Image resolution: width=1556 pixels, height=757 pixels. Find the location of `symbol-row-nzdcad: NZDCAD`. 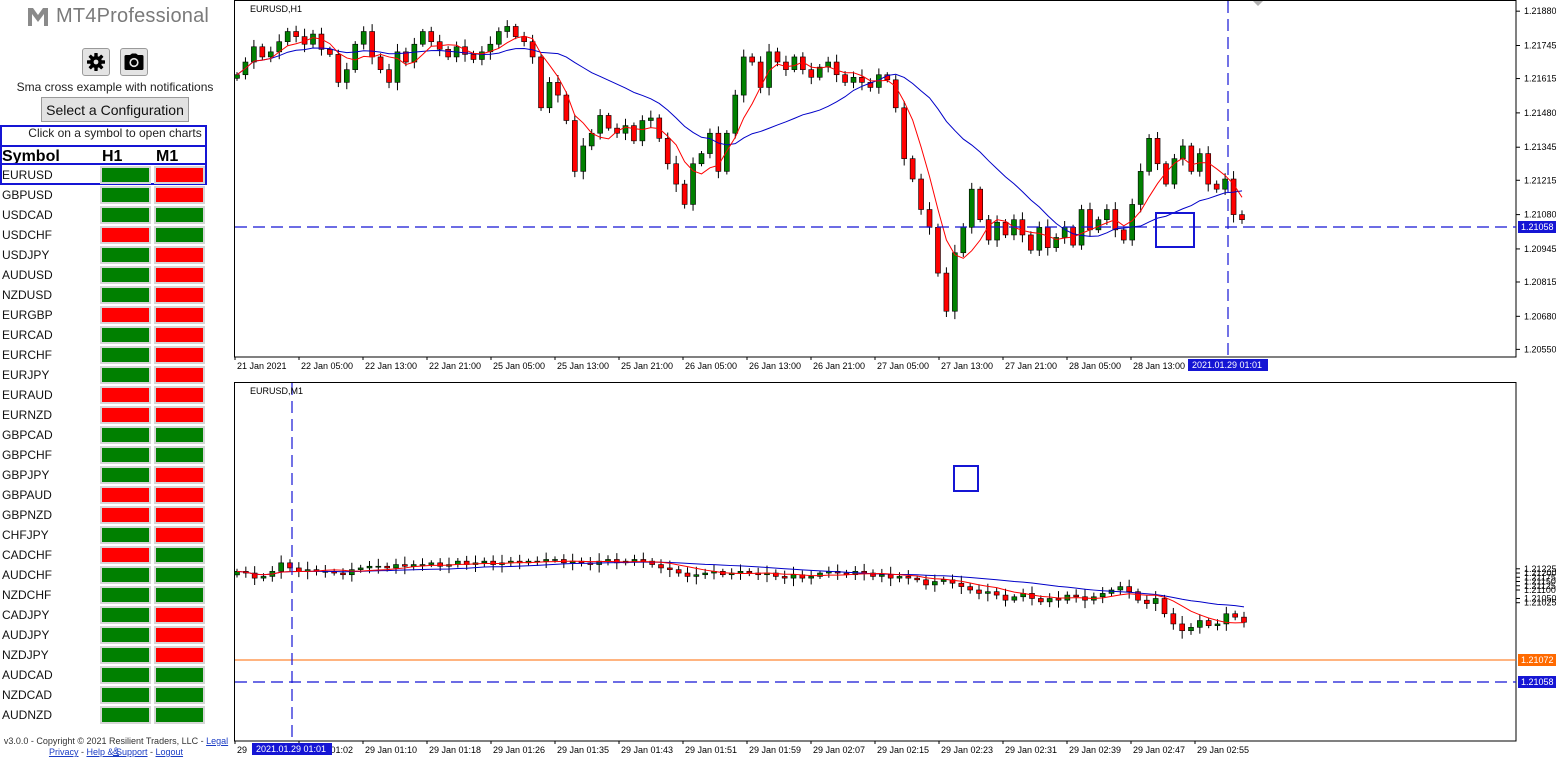

symbol-row-nzdcad: NZDCAD is located at coordinates (103, 695).